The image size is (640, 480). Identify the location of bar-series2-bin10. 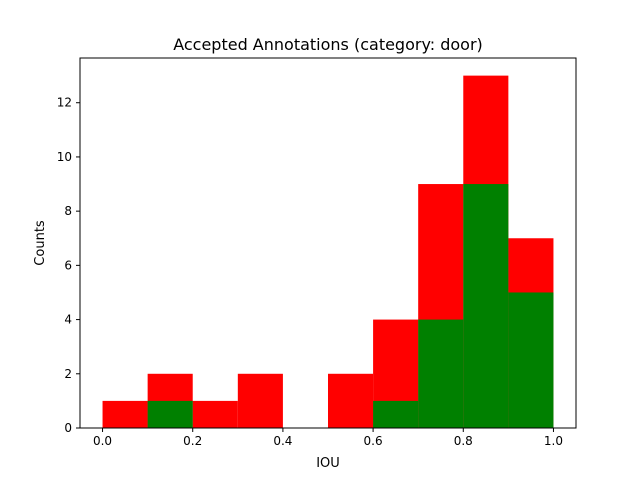
(531, 360).